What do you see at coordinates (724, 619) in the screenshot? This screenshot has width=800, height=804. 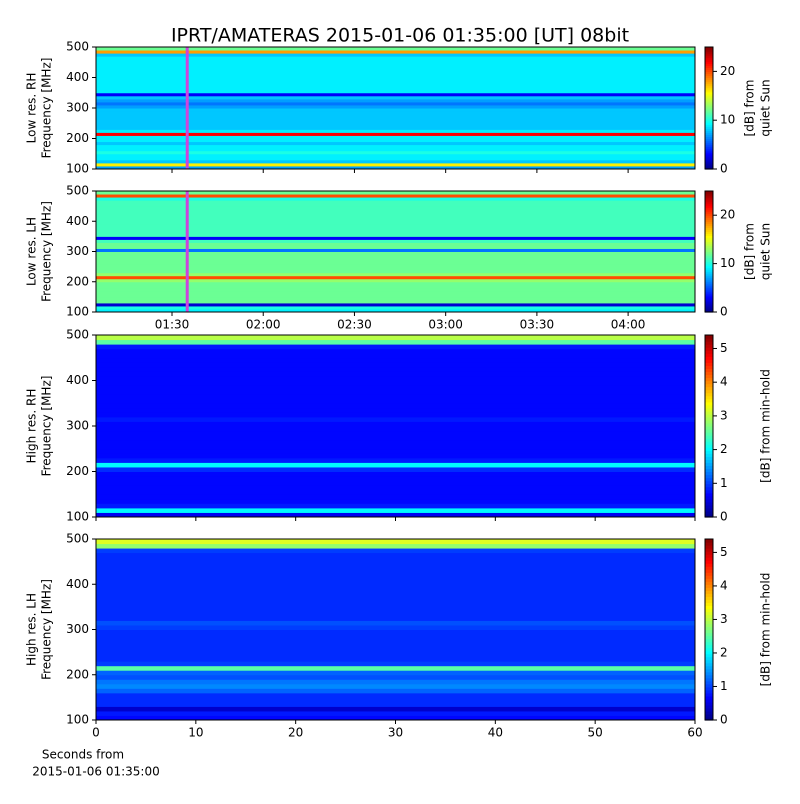 I see `colorbar-tick-label: 3` at bounding box center [724, 619].